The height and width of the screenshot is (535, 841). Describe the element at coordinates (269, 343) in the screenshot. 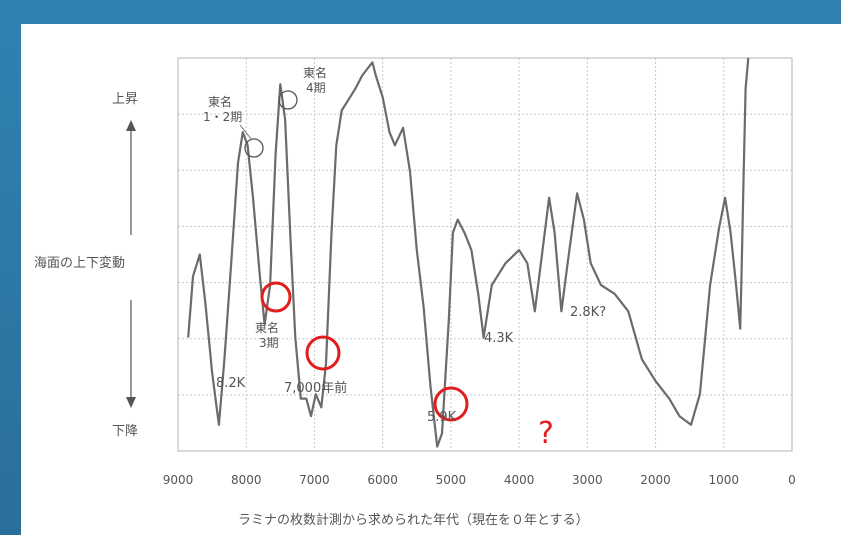

I see `annotation-tomei3-line2: 3期` at that location.